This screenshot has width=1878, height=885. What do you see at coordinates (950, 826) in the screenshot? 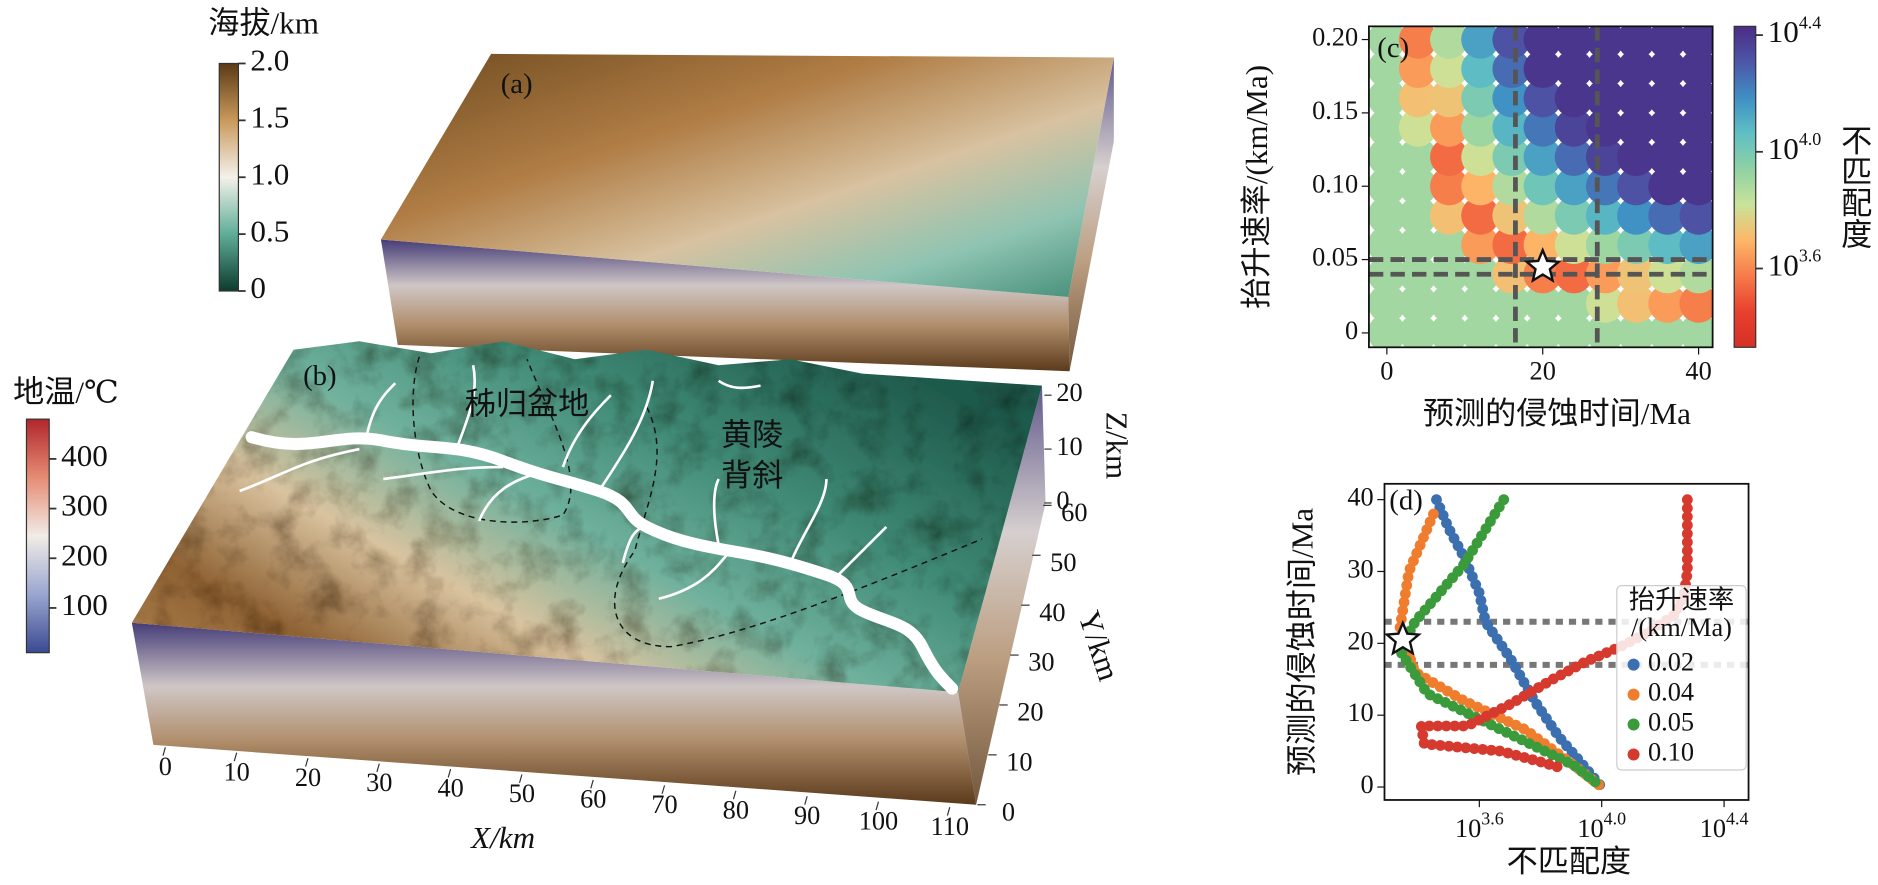
I see `x-tick-label: 110` at bounding box center [950, 826].